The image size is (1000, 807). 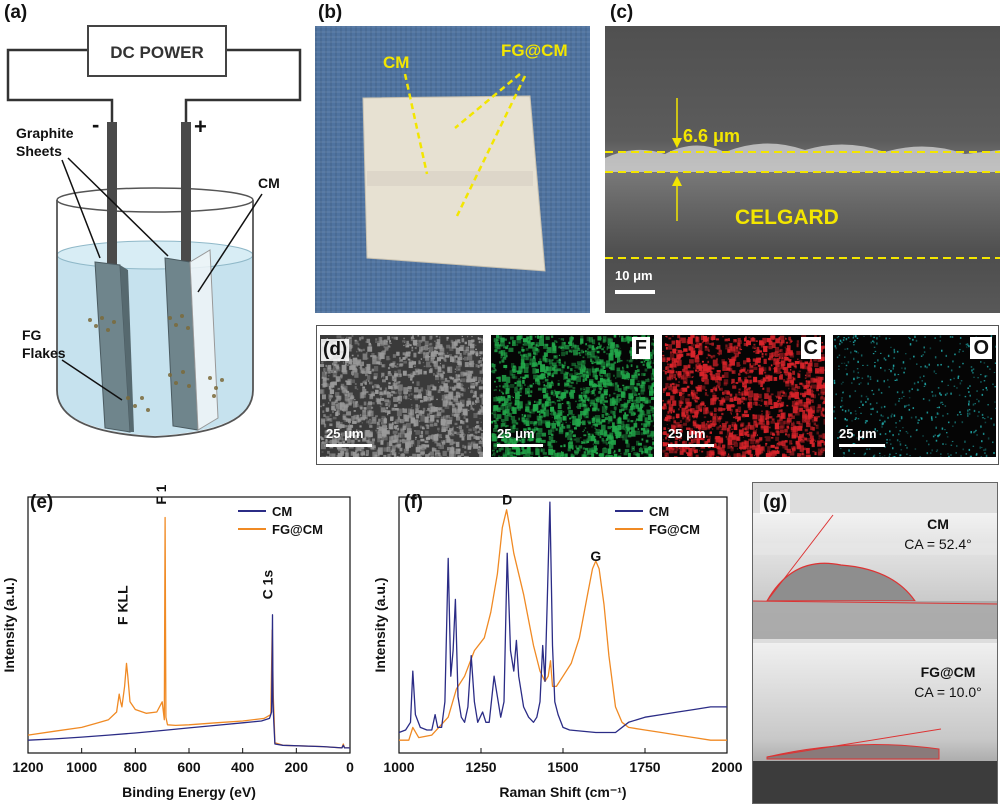 What do you see at coordinates (350, 767) in the screenshot?
I see `x-tick-label: 0` at bounding box center [350, 767].